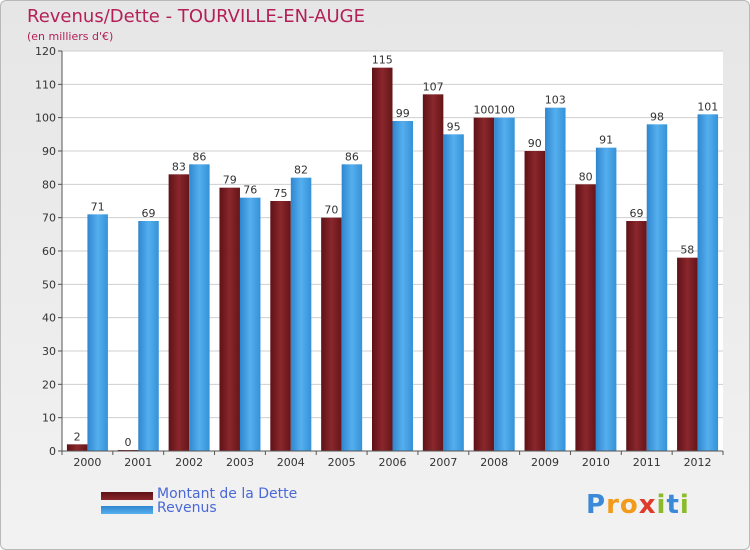 The width and height of the screenshot is (750, 550). What do you see at coordinates (545, 462) in the screenshot?
I see `x-tick-label: 2009` at bounding box center [545, 462].